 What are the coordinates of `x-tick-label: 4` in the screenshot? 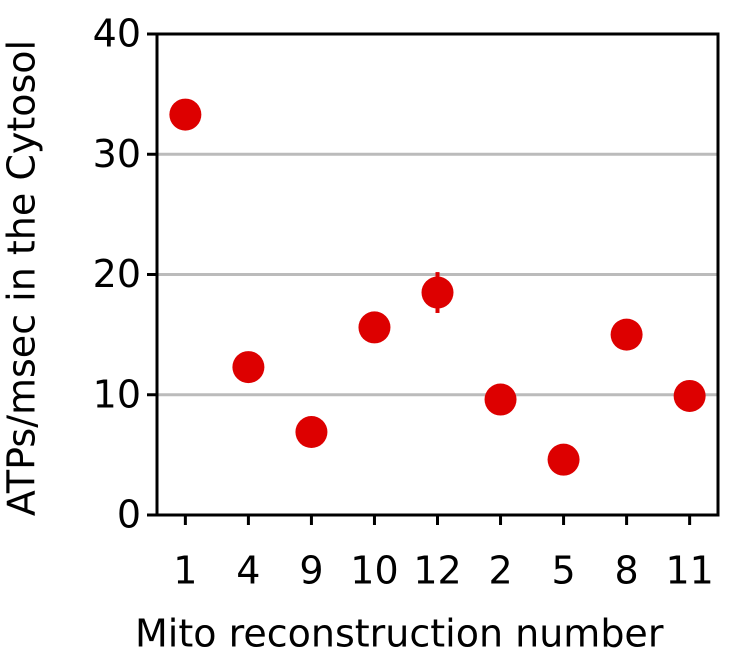 It's located at (248, 571).